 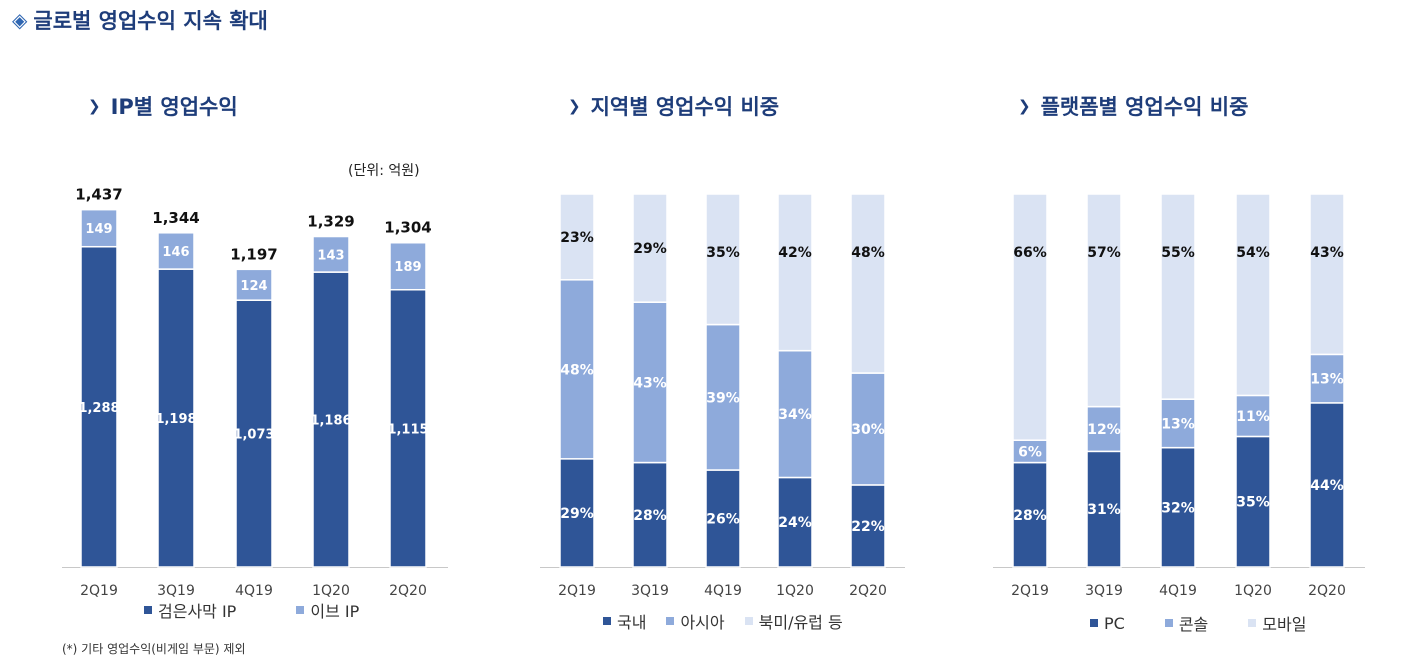 What do you see at coordinates (1284, 624) in the screenshot?
I see `legend-label: 모바일` at bounding box center [1284, 624].